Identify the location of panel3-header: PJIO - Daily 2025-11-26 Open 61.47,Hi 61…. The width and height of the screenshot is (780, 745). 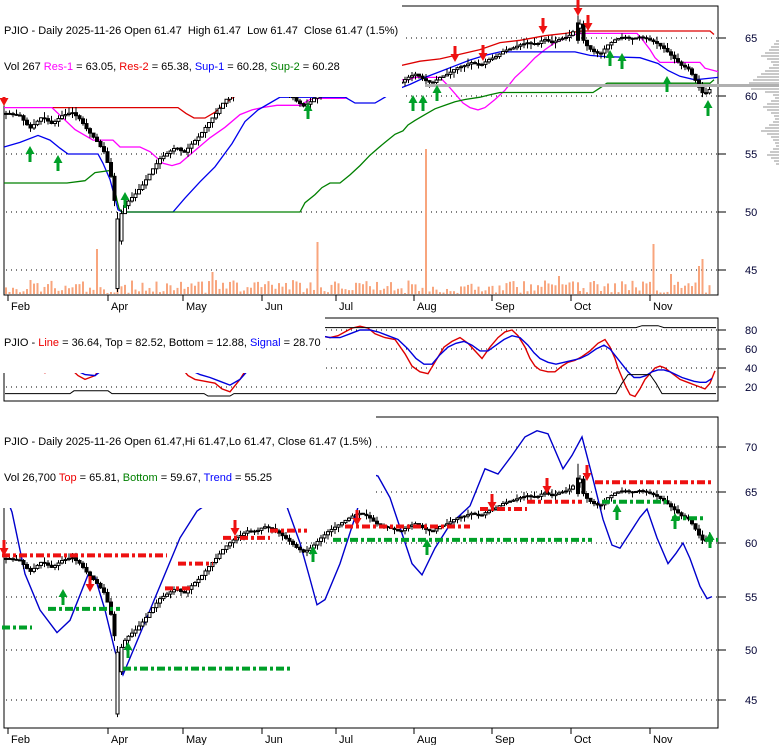
(189, 460).